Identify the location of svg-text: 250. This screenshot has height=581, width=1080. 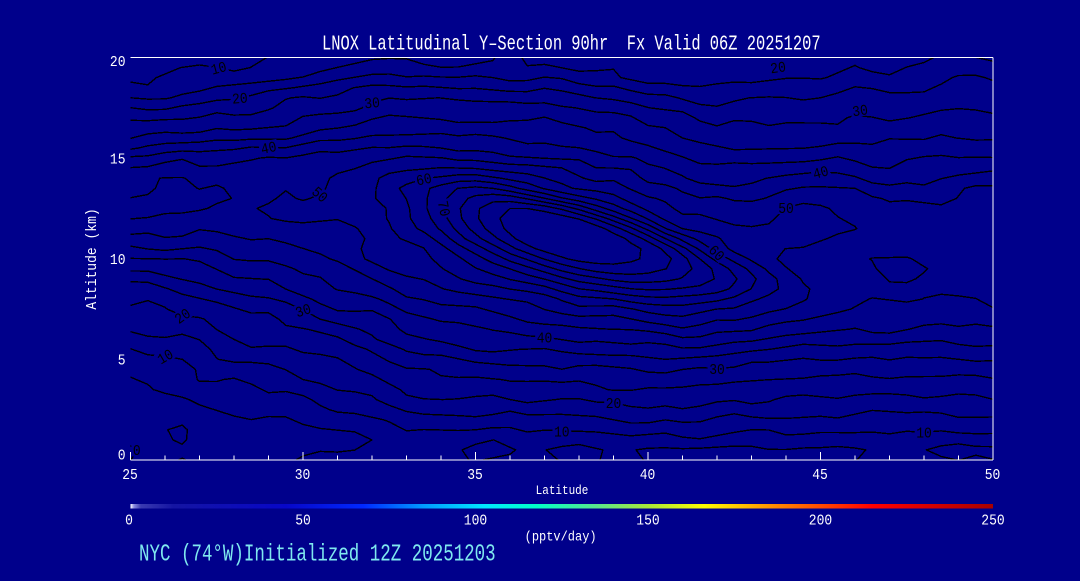
(992, 521).